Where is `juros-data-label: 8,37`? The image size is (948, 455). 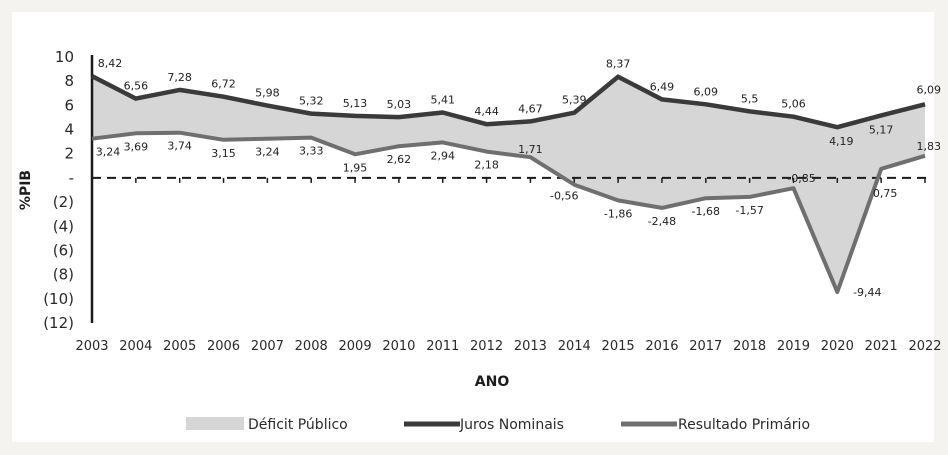 juros-data-label: 8,37 is located at coordinates (618, 64).